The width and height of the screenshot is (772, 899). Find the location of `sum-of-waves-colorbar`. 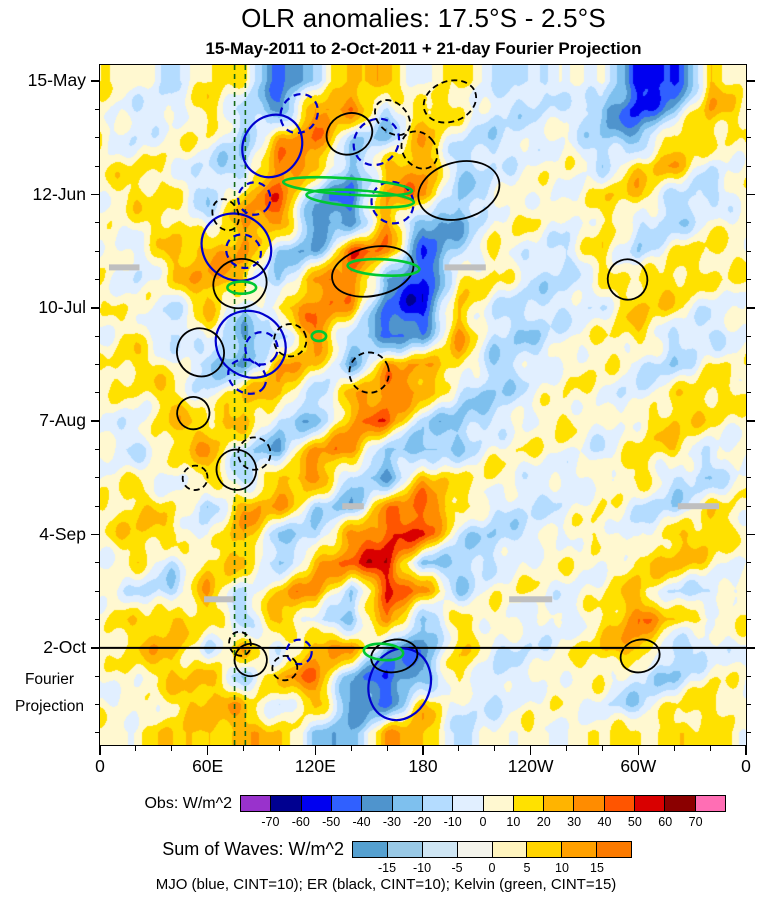

sum-of-waves-colorbar is located at coordinates (492, 849).